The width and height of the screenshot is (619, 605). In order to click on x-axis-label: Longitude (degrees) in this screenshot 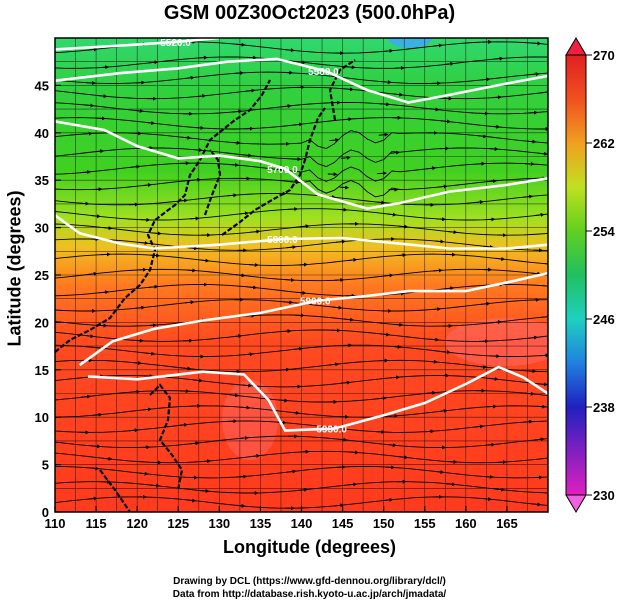, I will do `click(309, 547)`.